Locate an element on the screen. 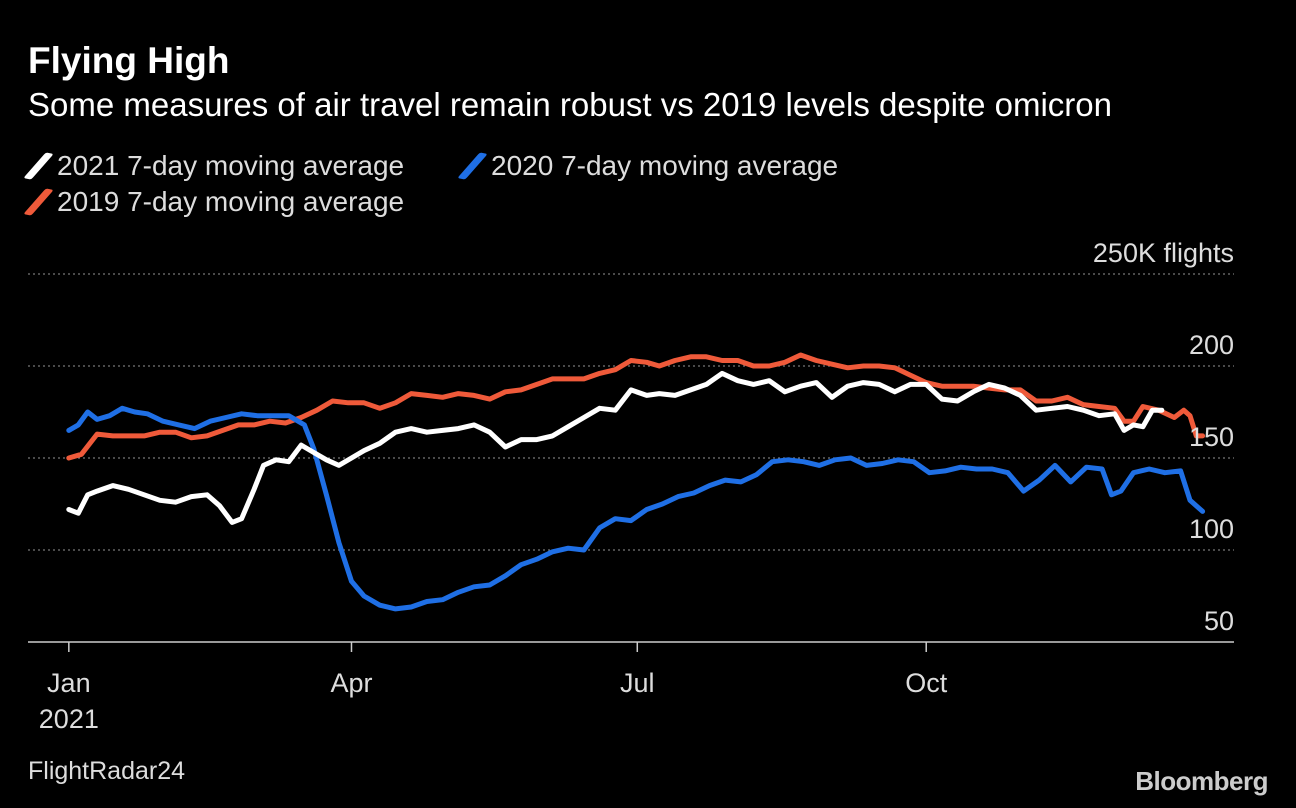 Image resolution: width=1296 pixels, height=808 pixels. x-tick-sublabel: 2021 is located at coordinates (69, 719).